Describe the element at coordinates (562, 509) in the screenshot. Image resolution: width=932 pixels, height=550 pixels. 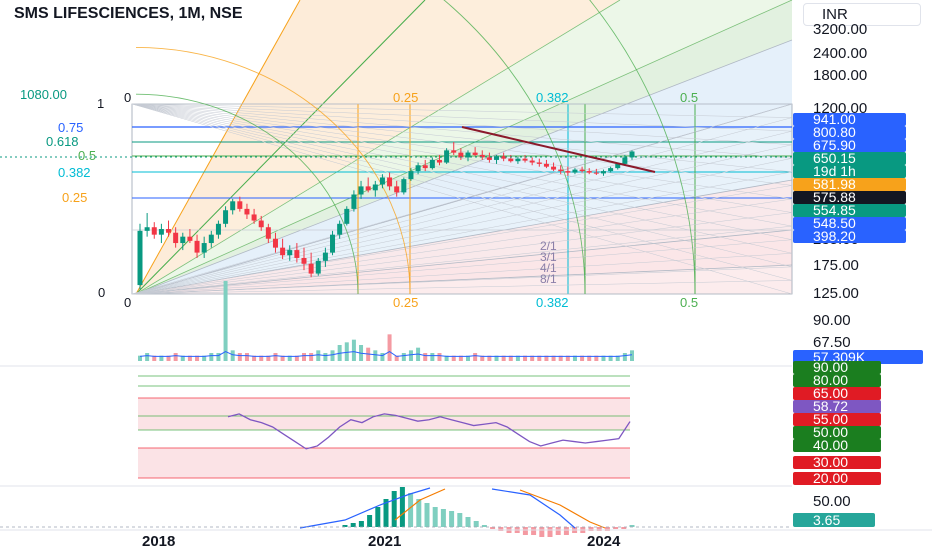
I see `macd-signal-line` at that location.